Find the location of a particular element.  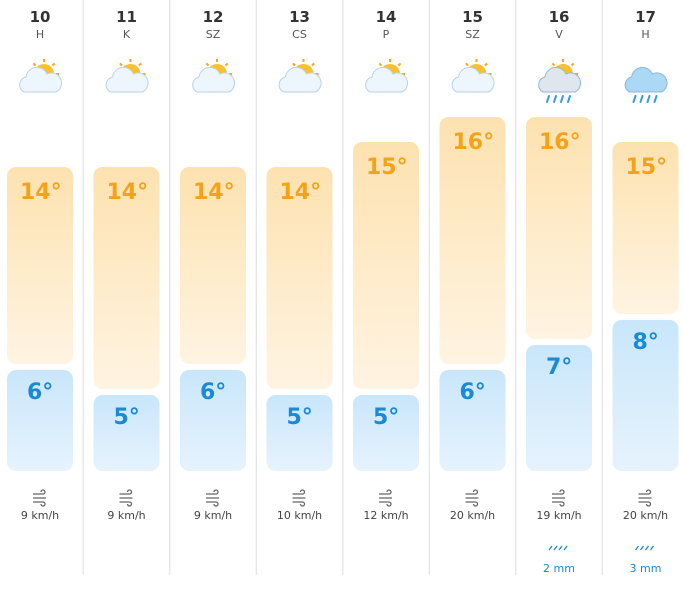

wind-speed: 12 km/h is located at coordinates (385, 515).